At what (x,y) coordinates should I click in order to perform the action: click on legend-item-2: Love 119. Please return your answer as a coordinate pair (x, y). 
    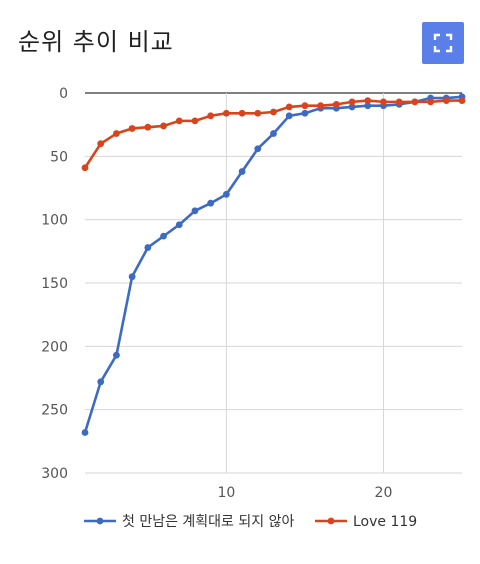
    Looking at the image, I should click on (366, 522).